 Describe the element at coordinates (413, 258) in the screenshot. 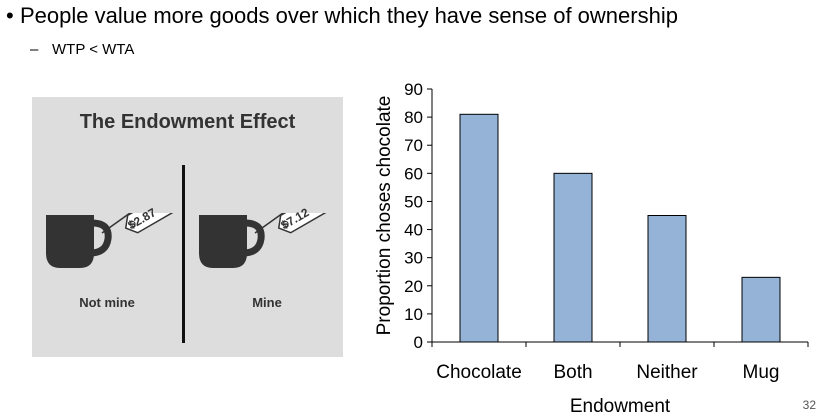

I see `y-tick-label: 30` at that location.